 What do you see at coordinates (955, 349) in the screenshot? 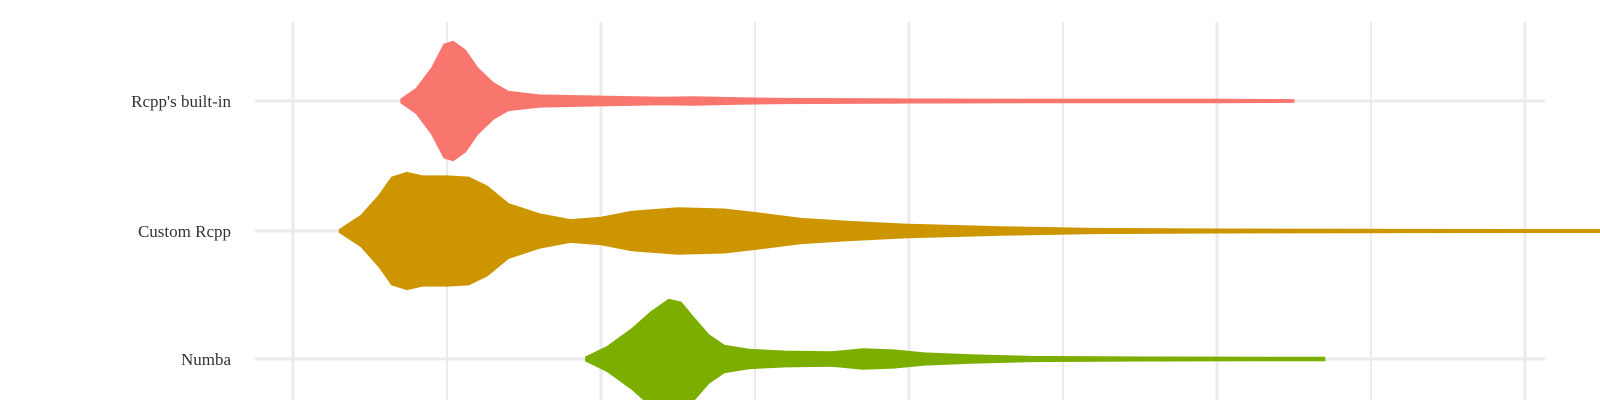
I see `violin-numba` at bounding box center [955, 349].